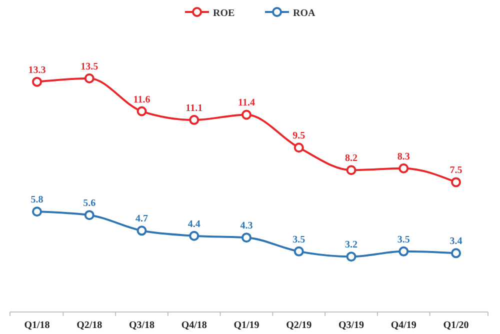 The height and width of the screenshot is (334, 500). What do you see at coordinates (304, 13) in the screenshot?
I see `legend-label: ROA` at bounding box center [304, 13].